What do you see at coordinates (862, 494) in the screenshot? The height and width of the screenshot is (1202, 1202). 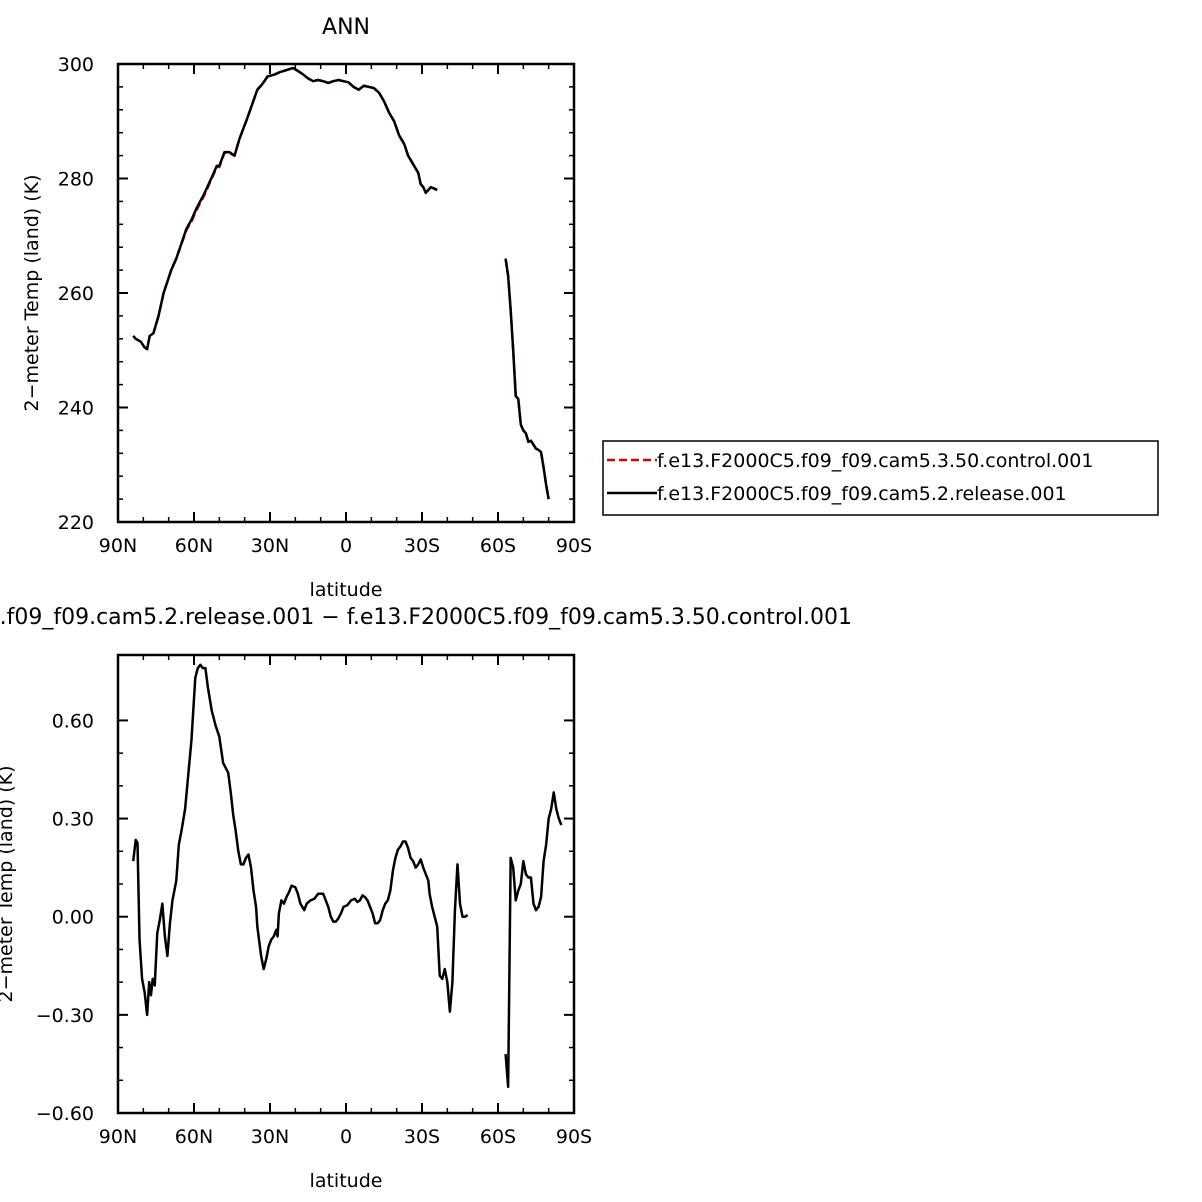 I see `legend-label-release: f.e13.F2000C5.f09_f09.cam5.2.release.001` at bounding box center [862, 494].